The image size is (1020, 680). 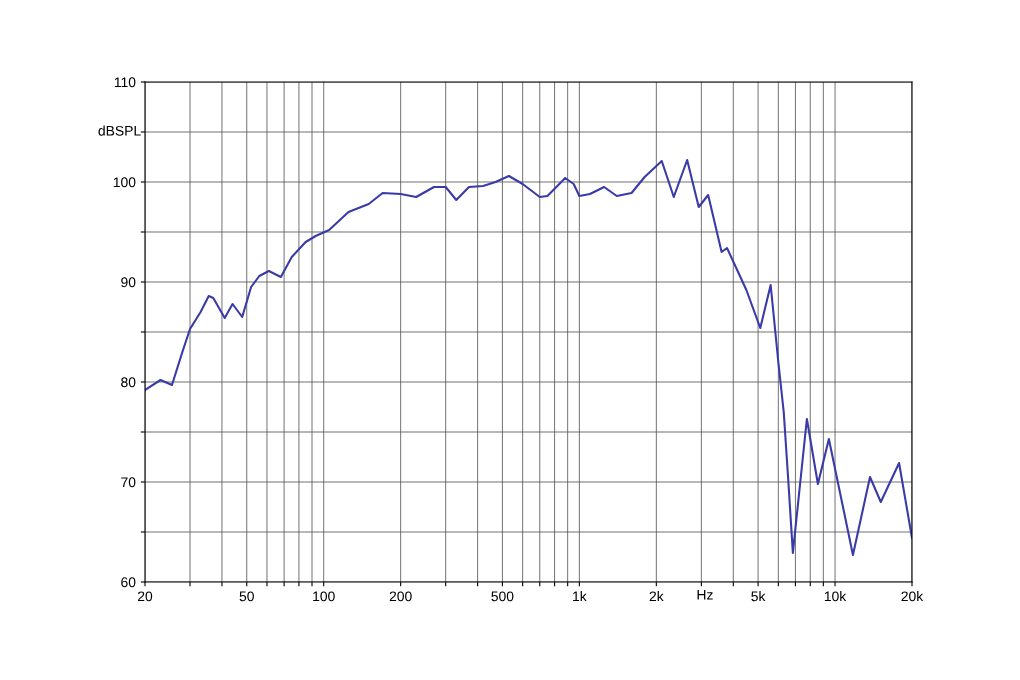 I want to click on x-tick-label: 2k, so click(x=656, y=596).